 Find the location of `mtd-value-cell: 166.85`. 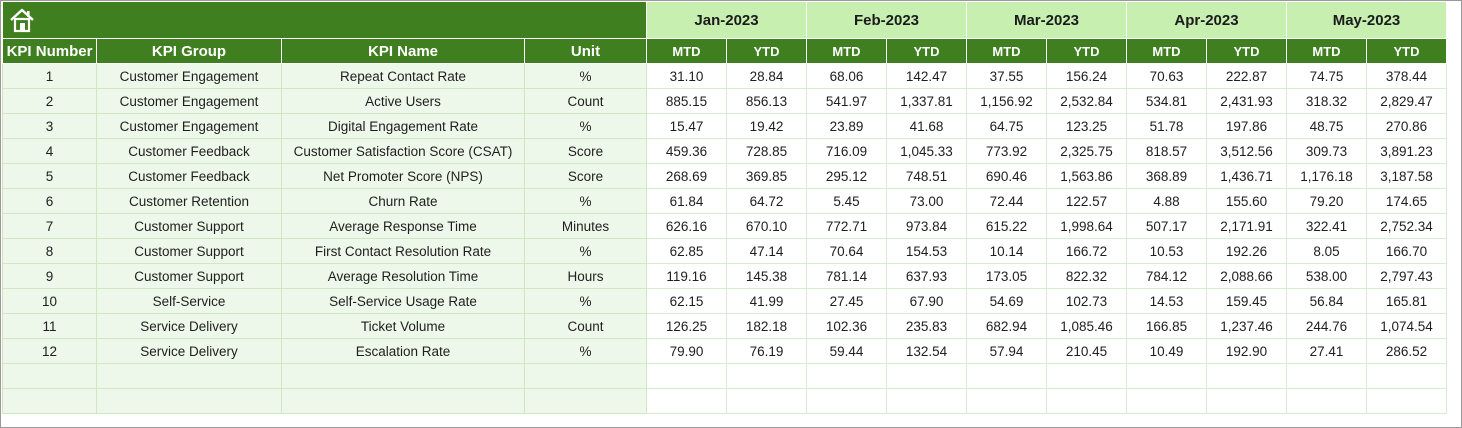

mtd-value-cell: 166.85 is located at coordinates (1166, 326).